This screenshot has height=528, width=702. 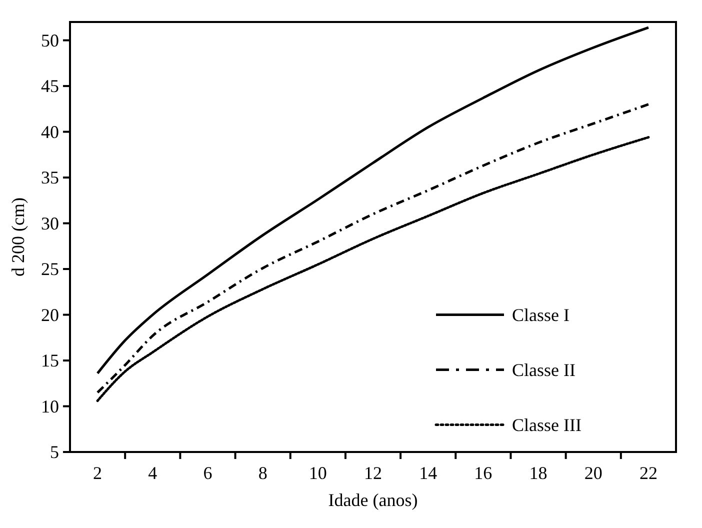 I want to click on y-tick-label: 15, so click(x=50, y=360).